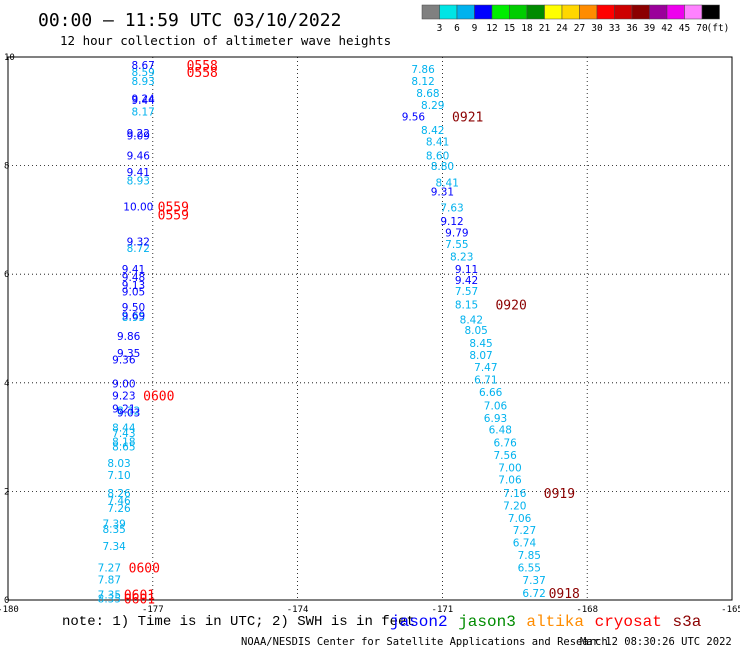  What do you see at coordinates (422, 82) in the screenshot?
I see `wave-height-point: 8.12` at bounding box center [422, 82].